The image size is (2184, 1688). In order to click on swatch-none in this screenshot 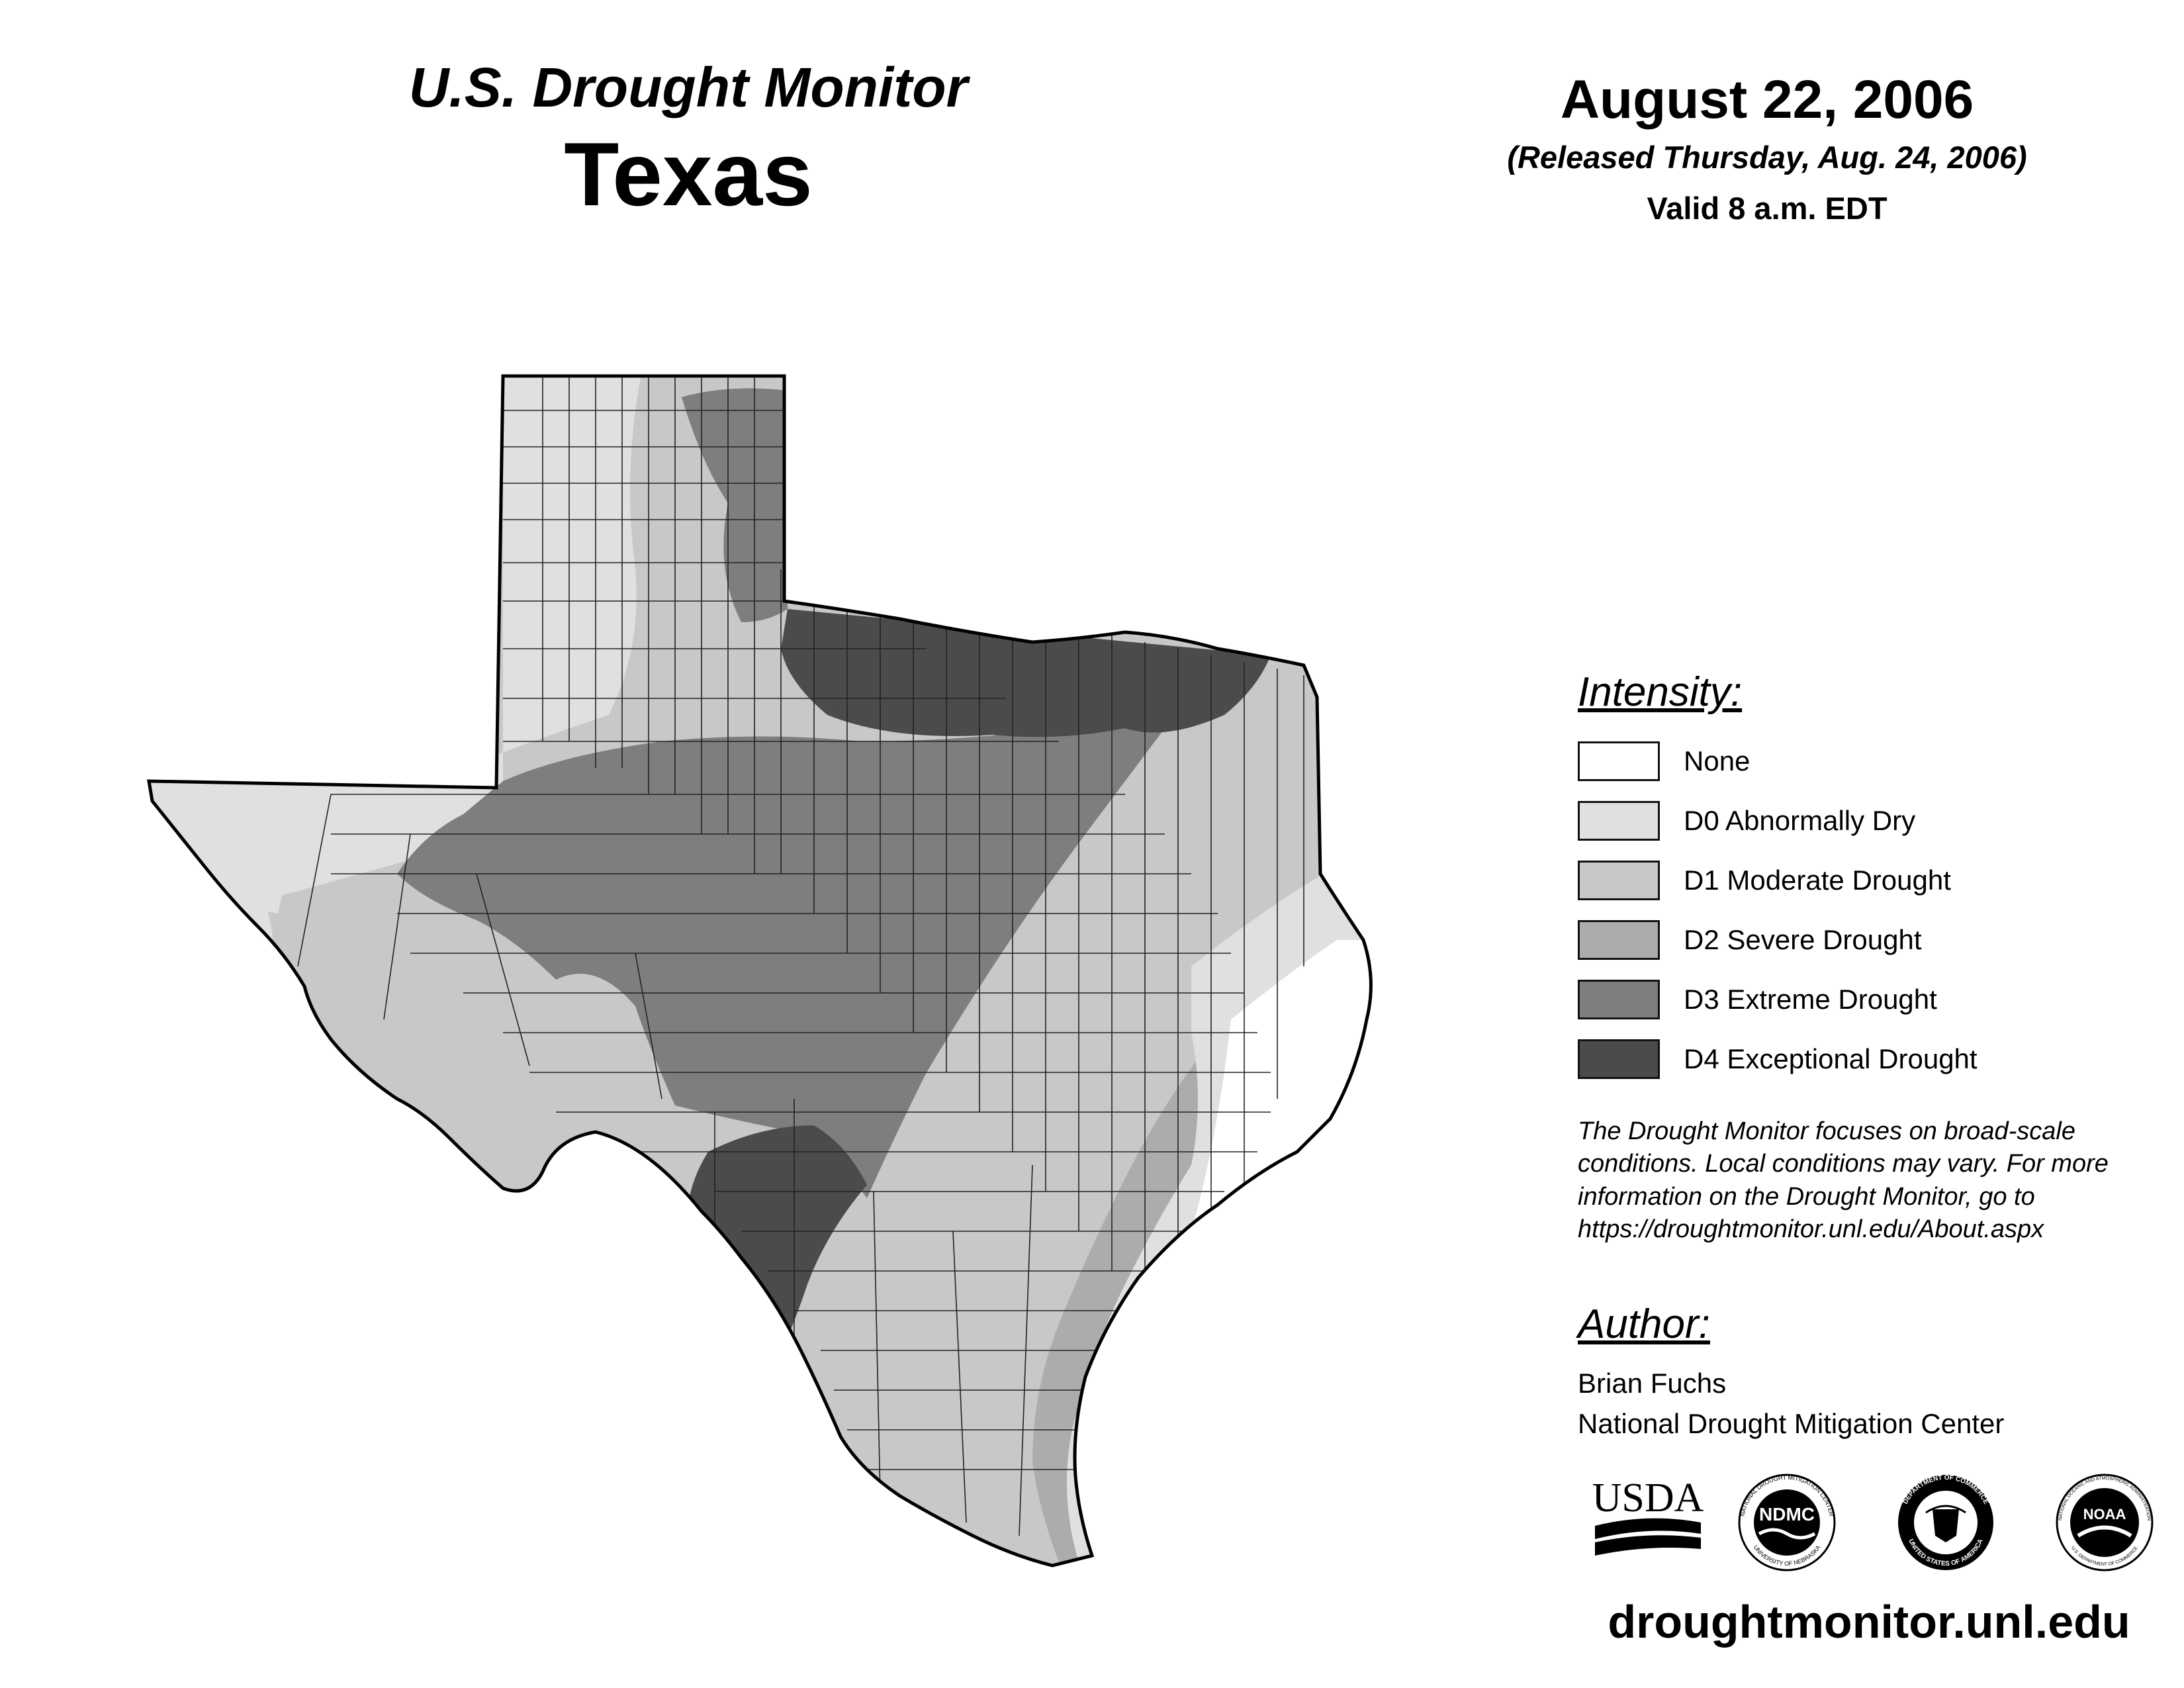, I will do `click(1619, 761)`.